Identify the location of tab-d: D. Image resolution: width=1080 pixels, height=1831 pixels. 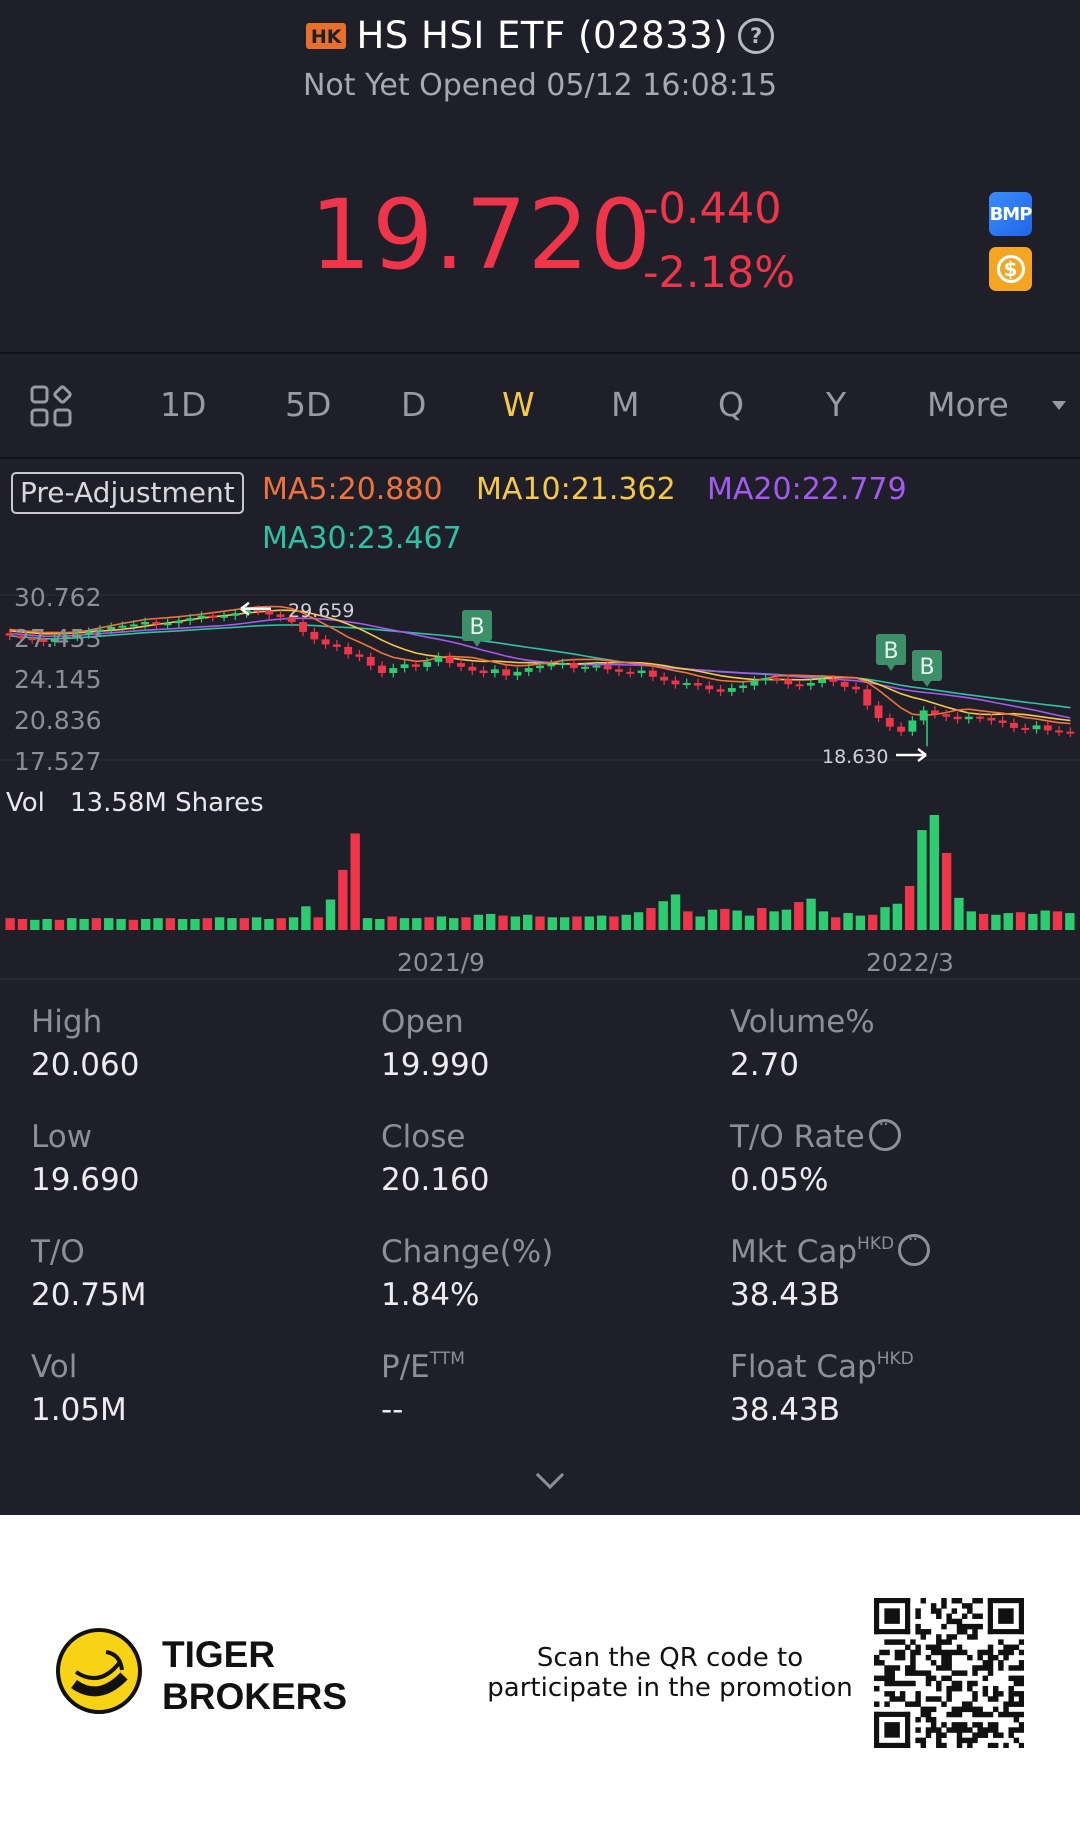
(414, 404).